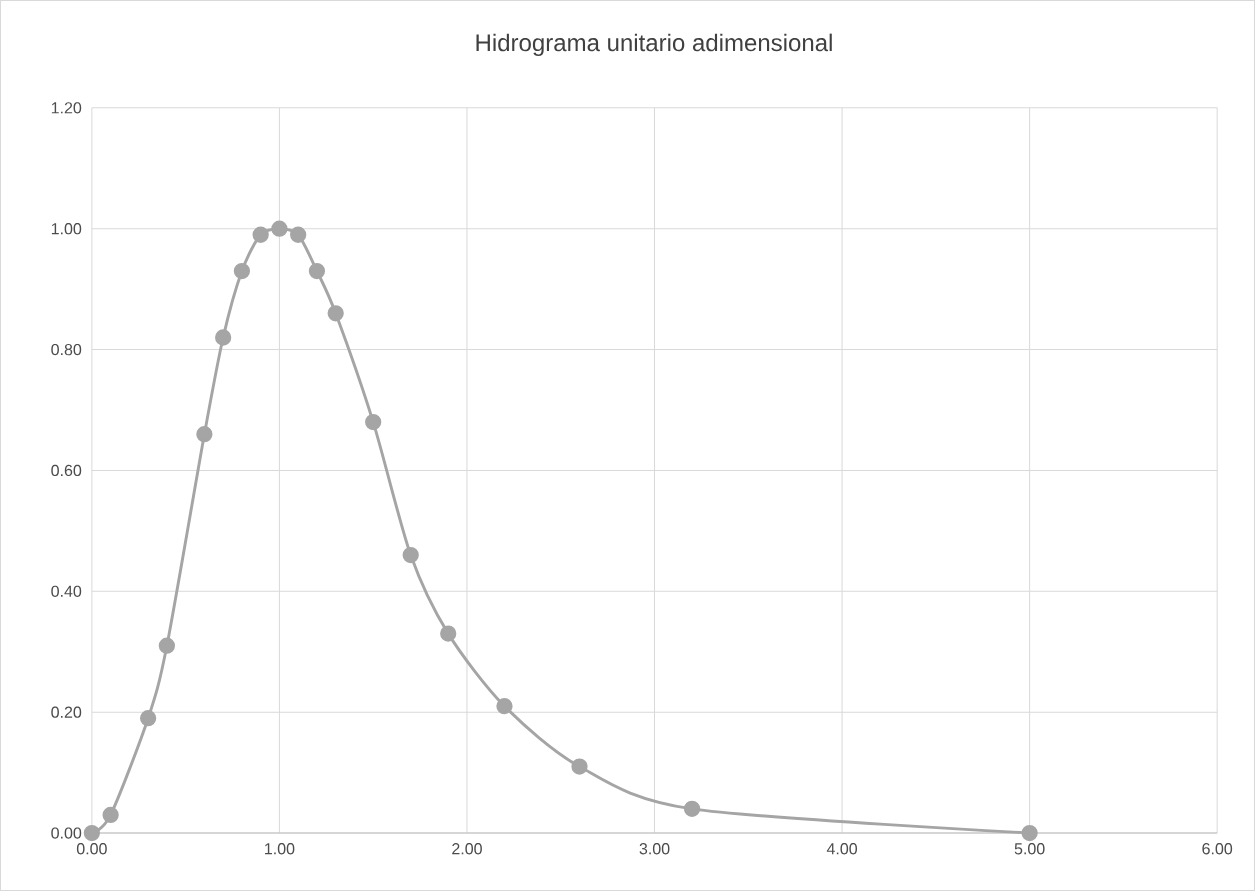 Image resolution: width=1255 pixels, height=891 pixels. I want to click on y-tick-label: 0.00, so click(66, 833).